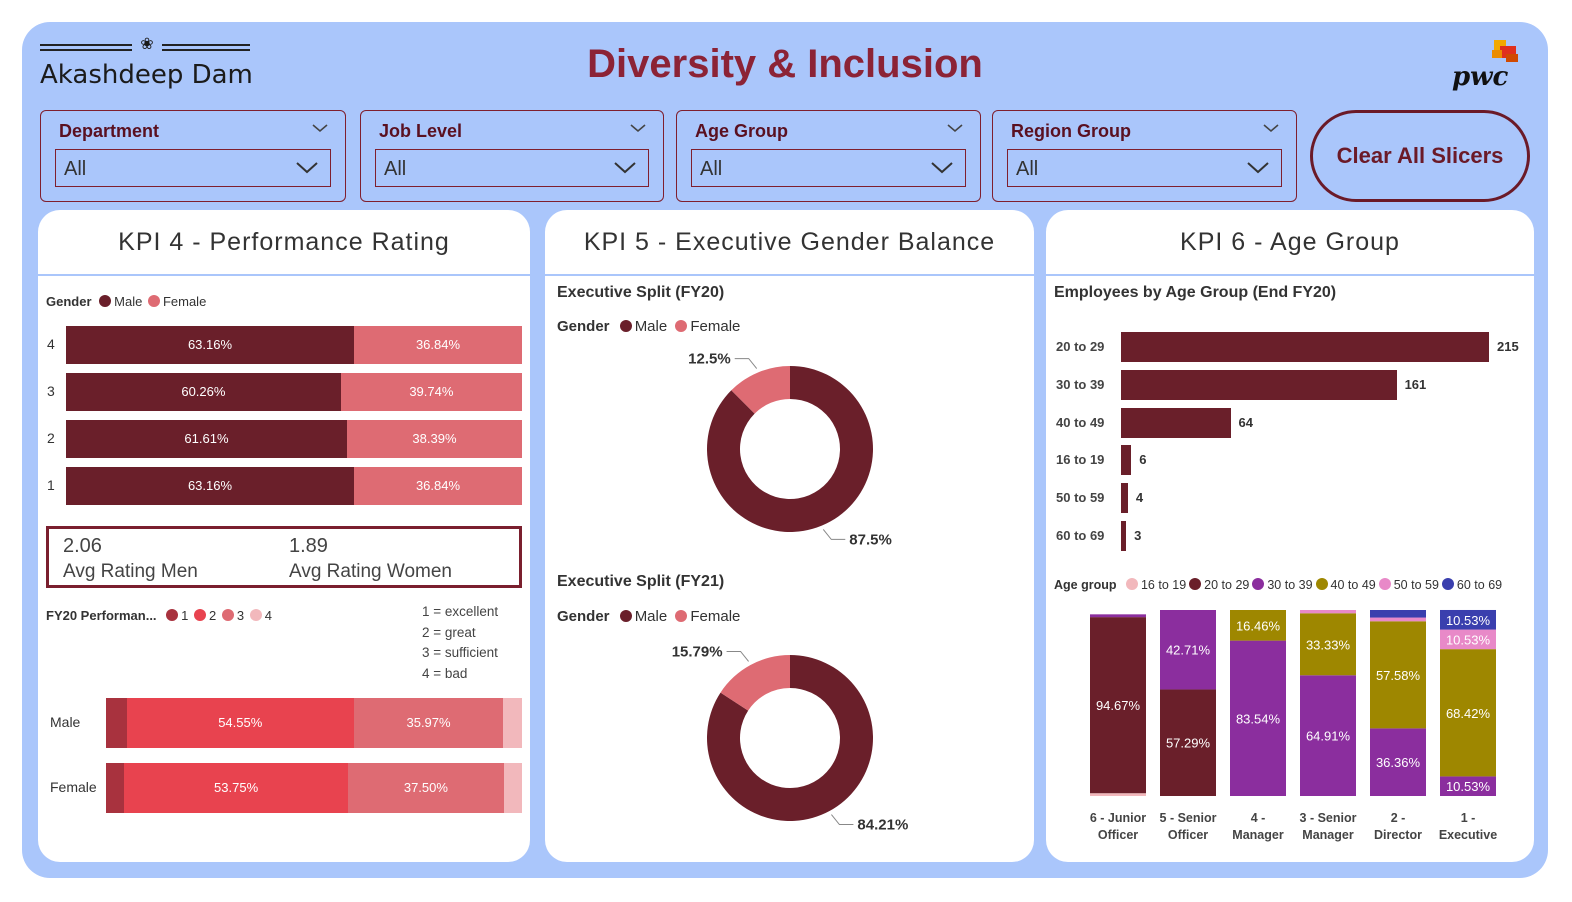 Image resolution: width=1572 pixels, height=902 pixels. I want to click on pwc-logo-icon, so click(1505, 51).